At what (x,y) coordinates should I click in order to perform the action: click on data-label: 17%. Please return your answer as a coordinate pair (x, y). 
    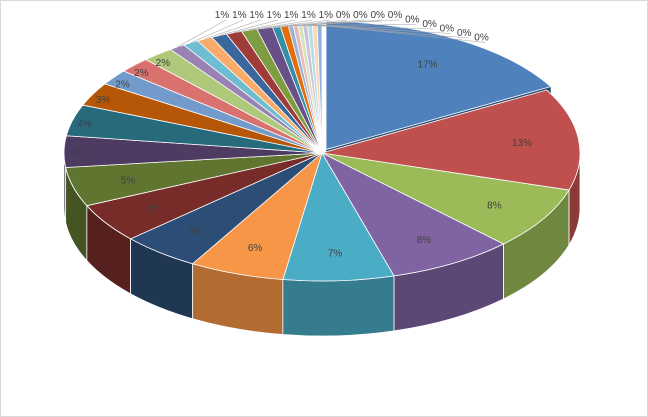
    Looking at the image, I should click on (427, 64).